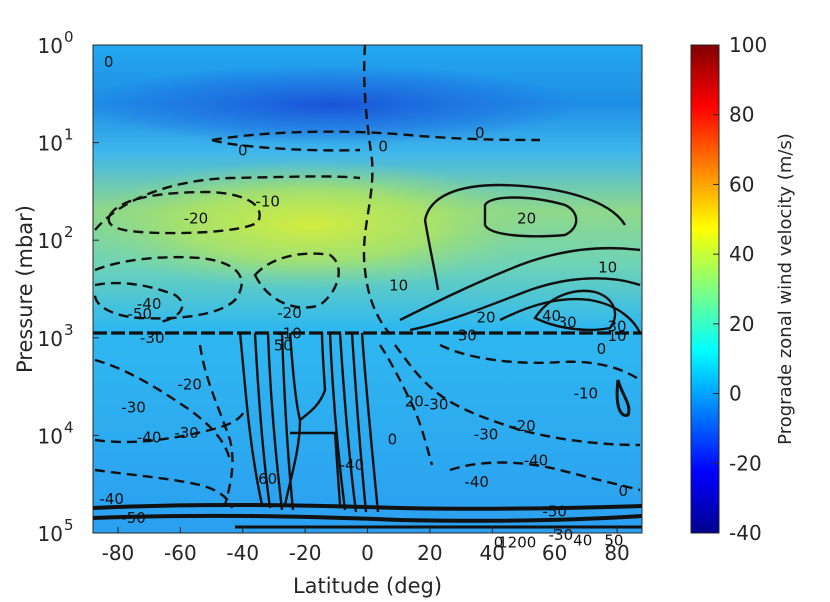  What do you see at coordinates (741, 324) in the screenshot?
I see `colorbar-tick-label: 20` at bounding box center [741, 324].